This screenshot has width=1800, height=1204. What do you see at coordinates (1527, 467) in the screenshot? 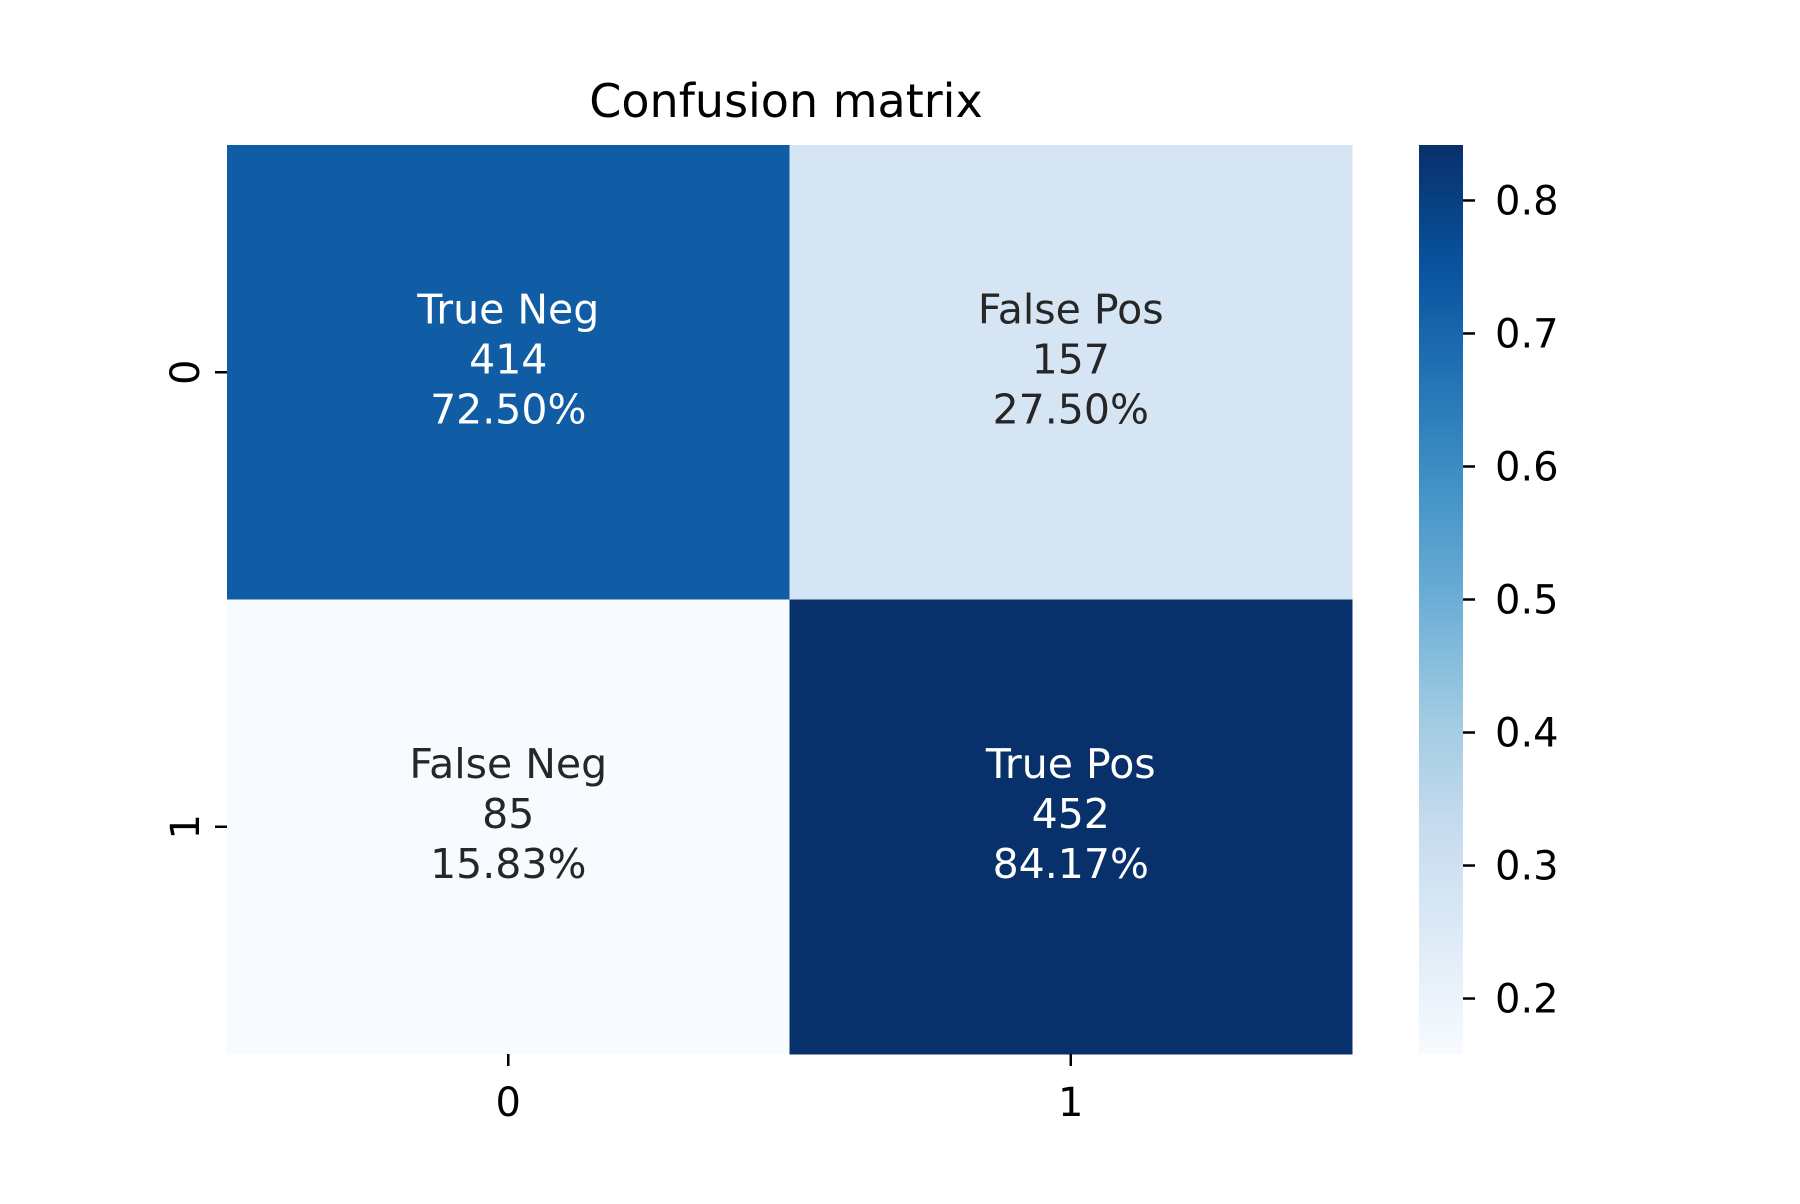
I see `colorbar-tick-label-4: 0.6` at bounding box center [1527, 467].